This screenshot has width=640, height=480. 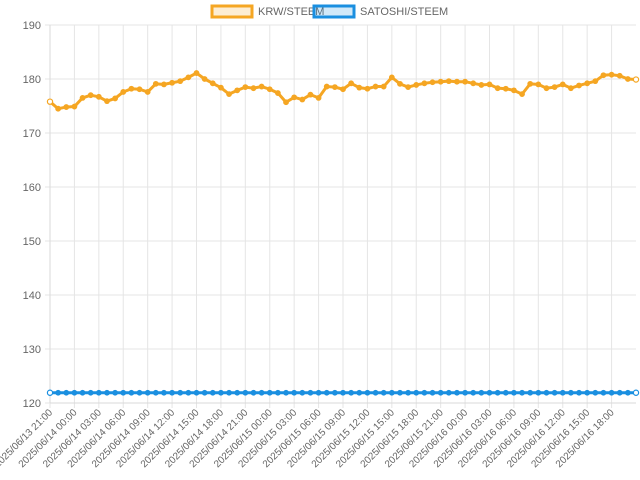 I want to click on data-point-end, so click(x=636, y=392).